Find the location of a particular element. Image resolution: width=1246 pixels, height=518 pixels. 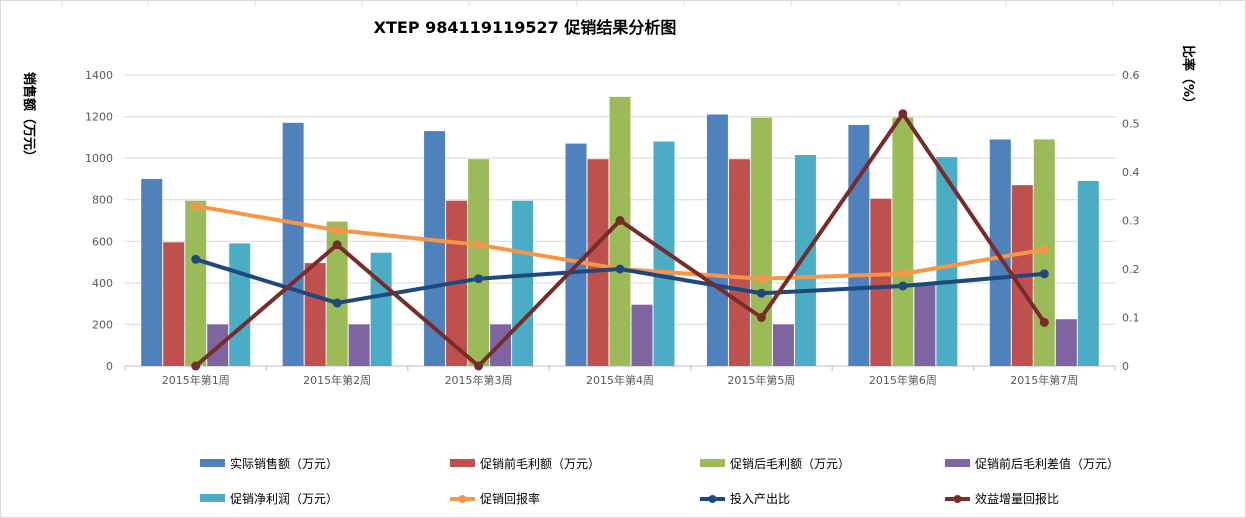

y2-tick-label: 0.1 is located at coordinates (1131, 318).